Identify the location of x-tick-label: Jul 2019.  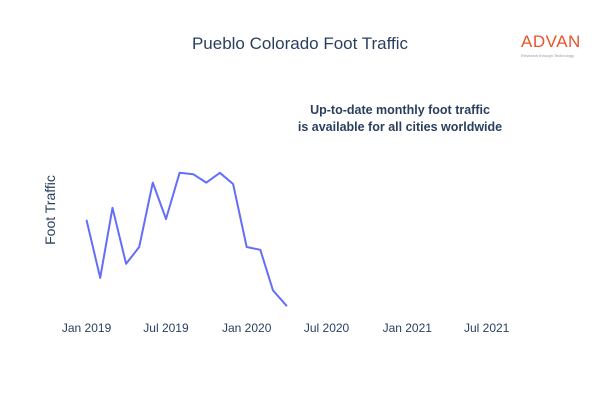
(166, 328).